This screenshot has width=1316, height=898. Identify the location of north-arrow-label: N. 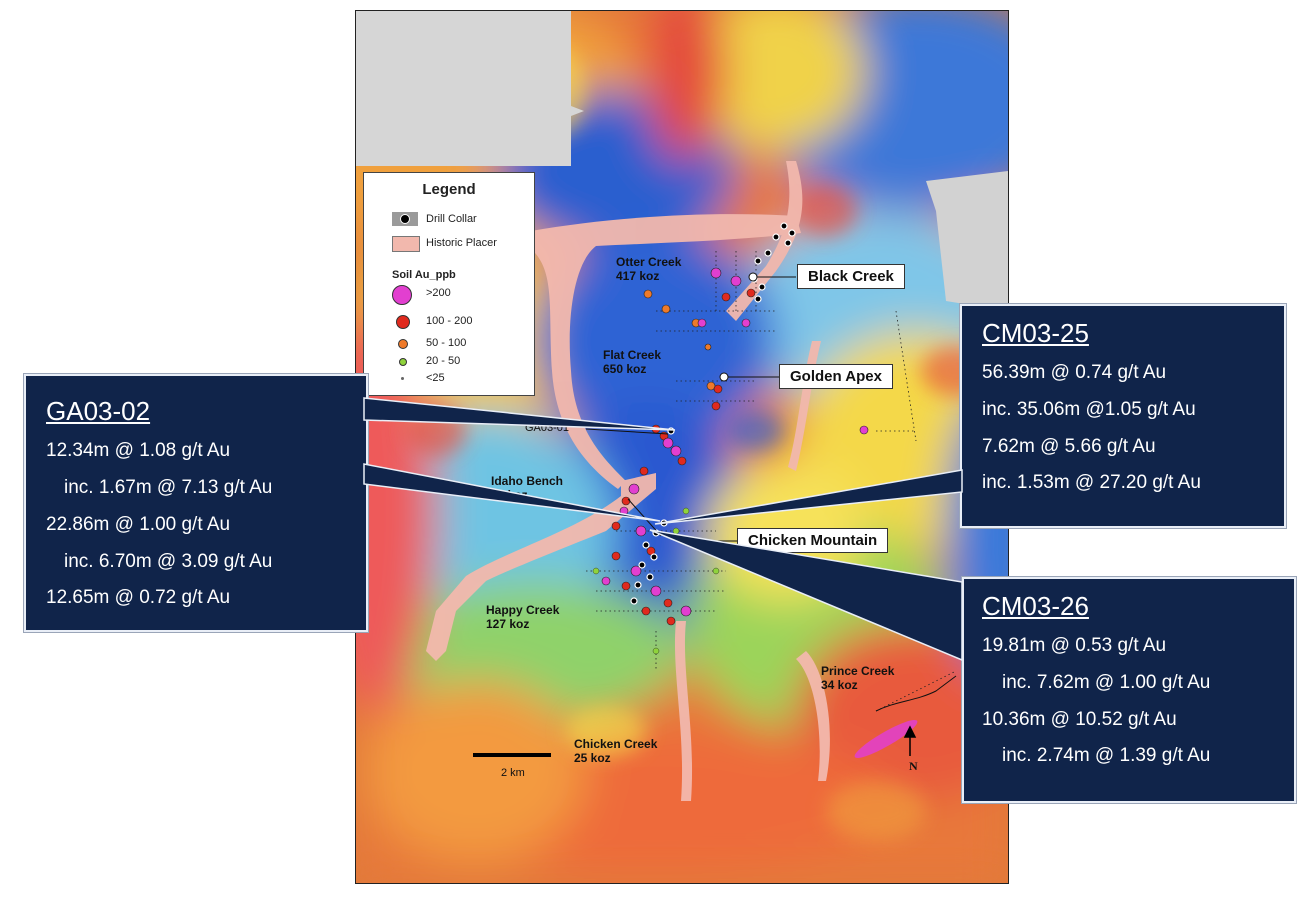
(913, 766).